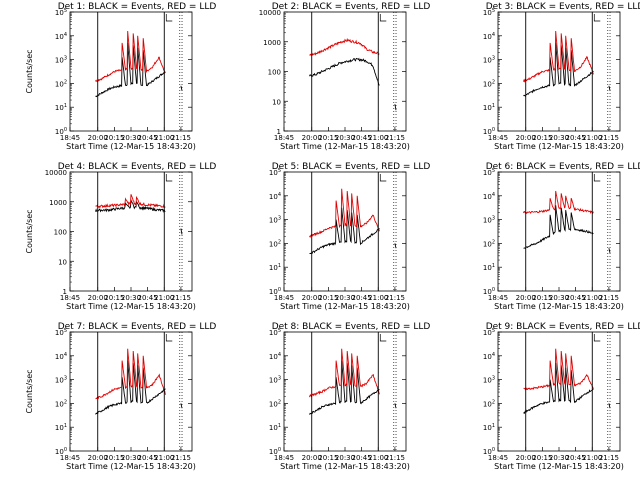  What do you see at coordinates (137, 327) in the screenshot?
I see `panel-title: Det 7: BLACK = Events, RED = LLD` at bounding box center [137, 327].